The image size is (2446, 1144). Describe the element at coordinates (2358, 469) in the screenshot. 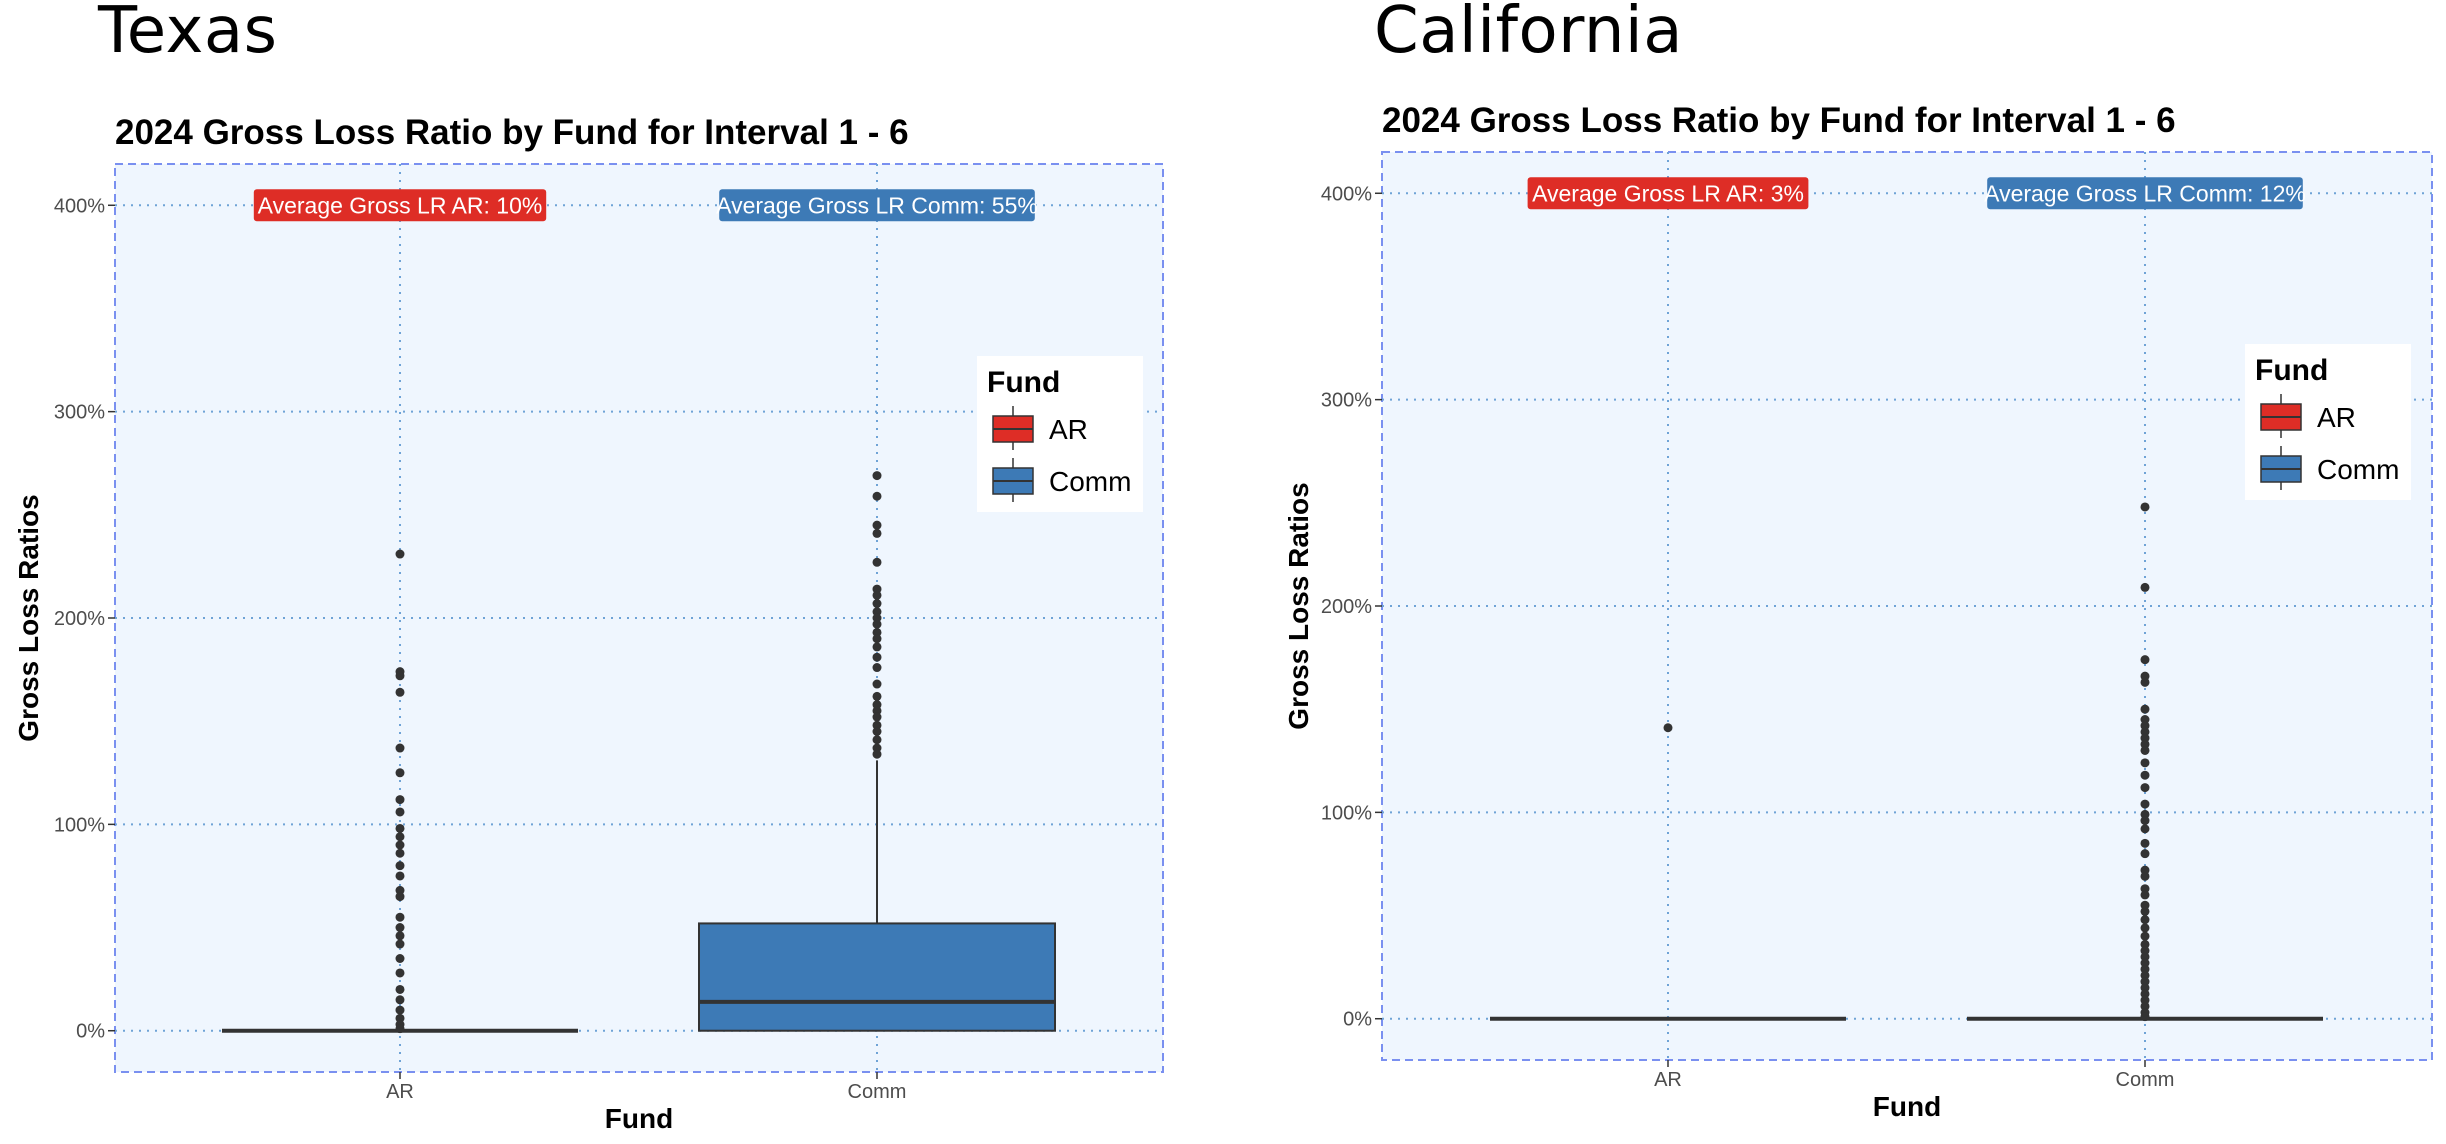

I see `legend-label-comm: Comm` at that location.